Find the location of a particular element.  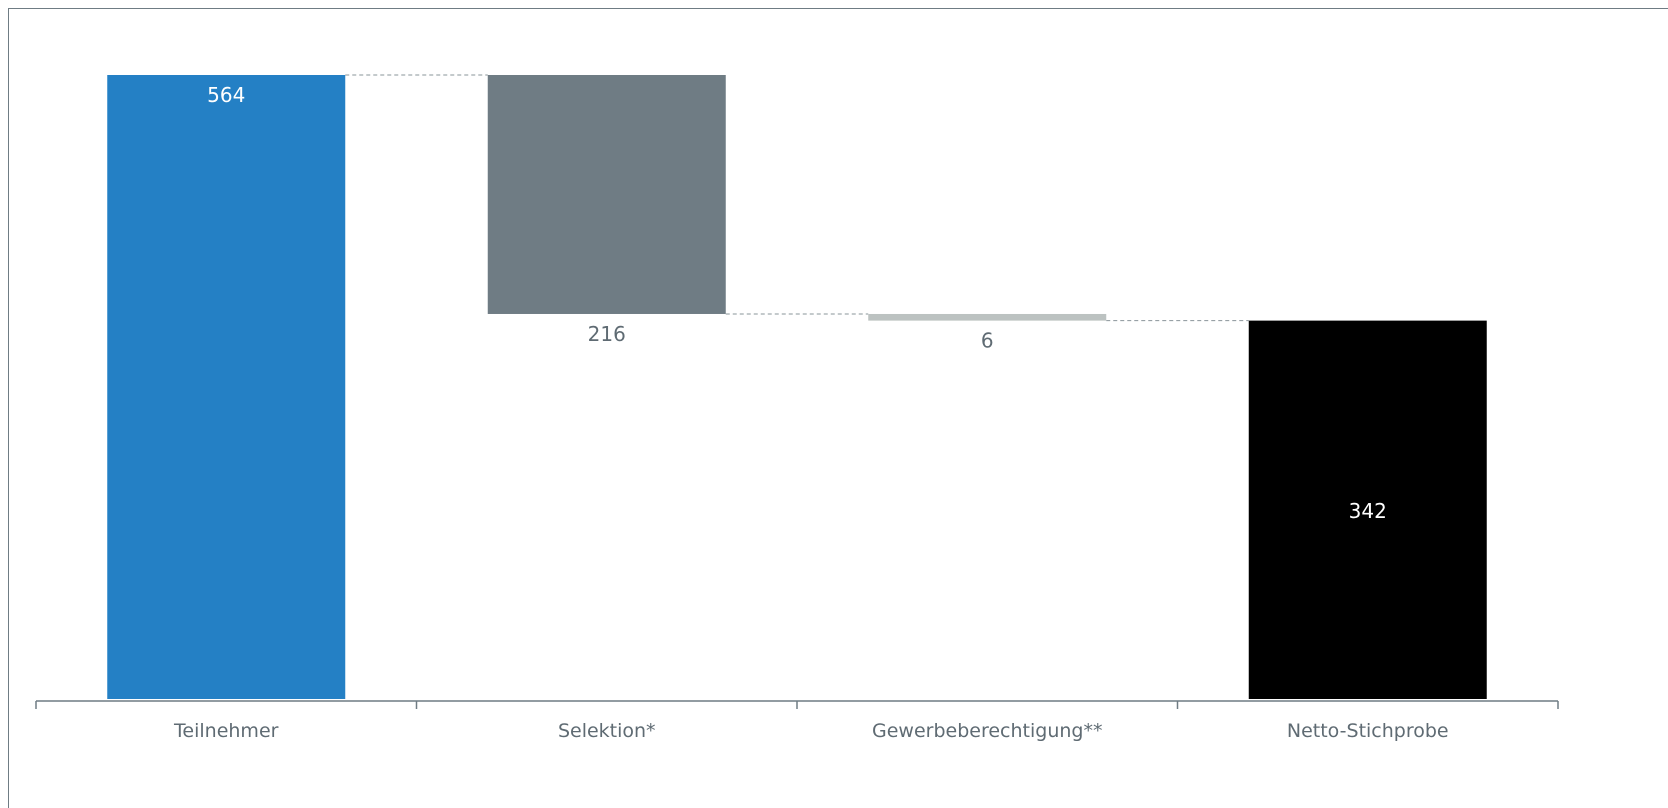

value-label-1: 564 is located at coordinates (226, 95).